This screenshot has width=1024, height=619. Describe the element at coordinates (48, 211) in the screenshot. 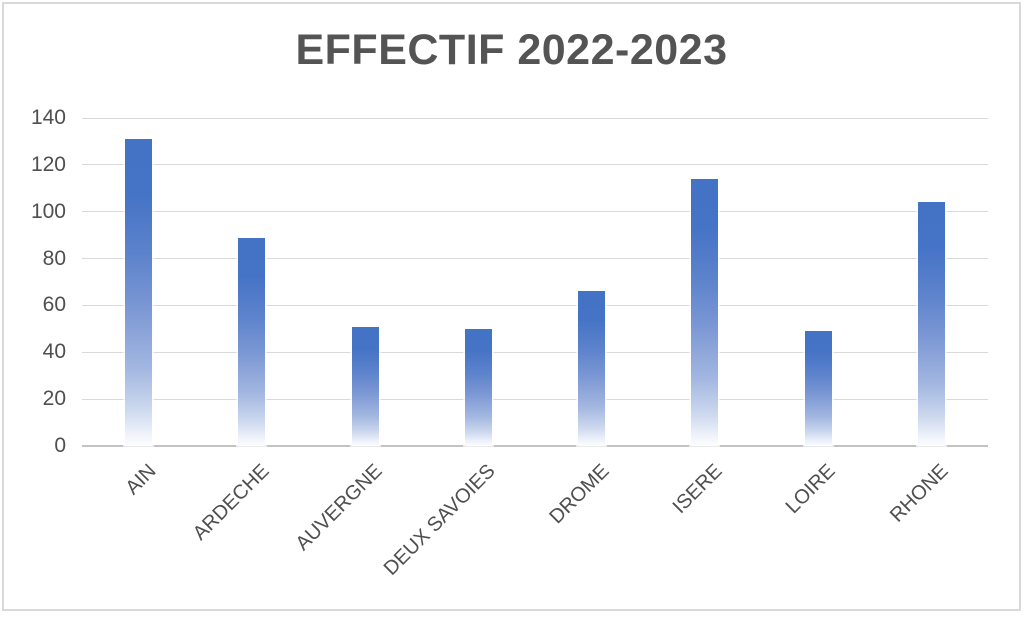

I see `y-tick-label-100: 100` at that location.